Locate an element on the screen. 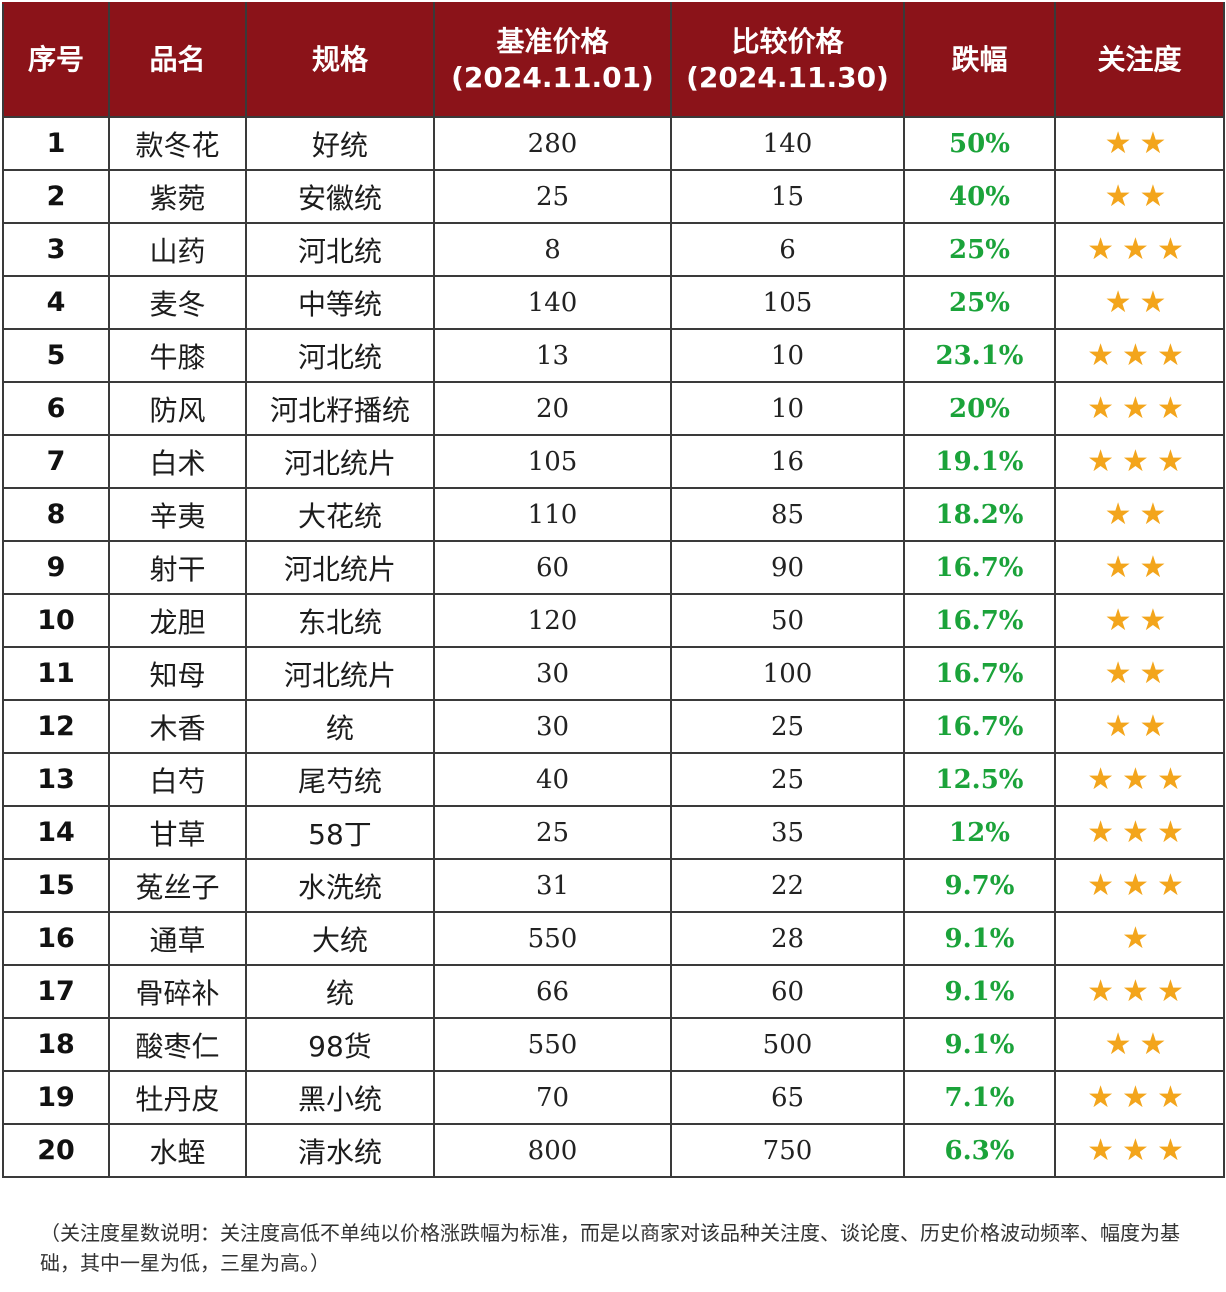 The width and height of the screenshot is (1226, 1292). drop-percent: 23.1% is located at coordinates (979, 355).